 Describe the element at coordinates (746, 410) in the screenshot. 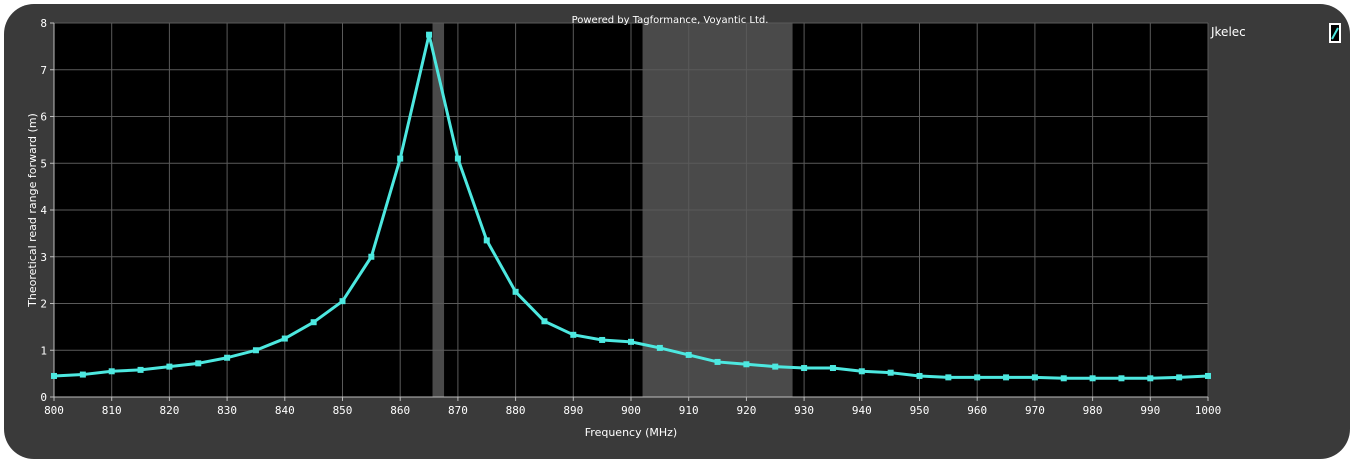

I see `x-tick-label: 920` at that location.